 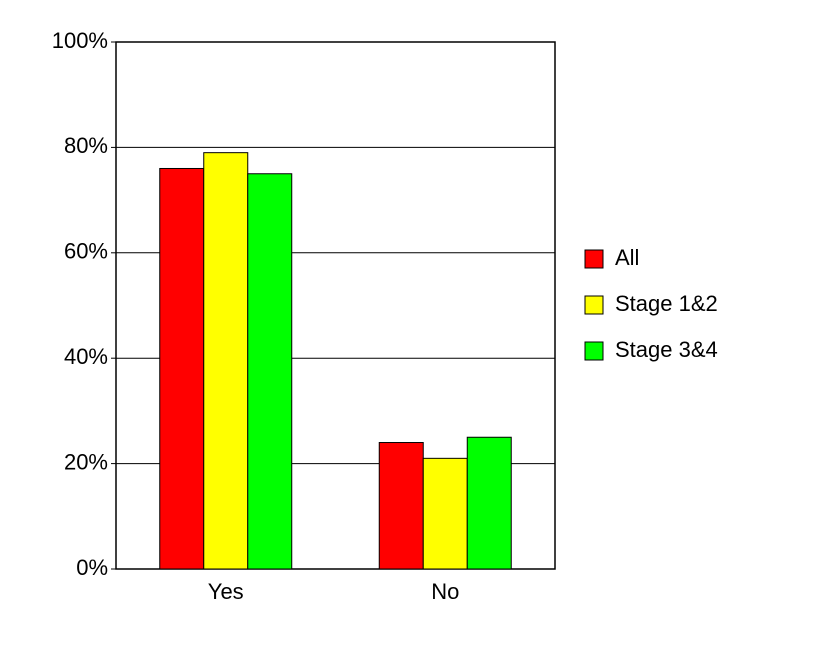 What do you see at coordinates (445, 591) in the screenshot?
I see `x-tick-label: No` at bounding box center [445, 591].